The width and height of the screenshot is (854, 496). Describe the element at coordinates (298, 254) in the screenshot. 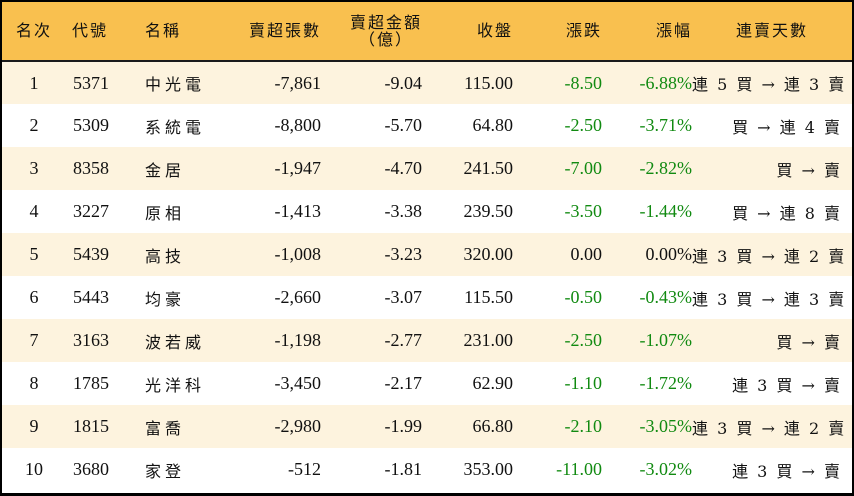

I see `net-sell-shares-cell: -1,008` at that location.